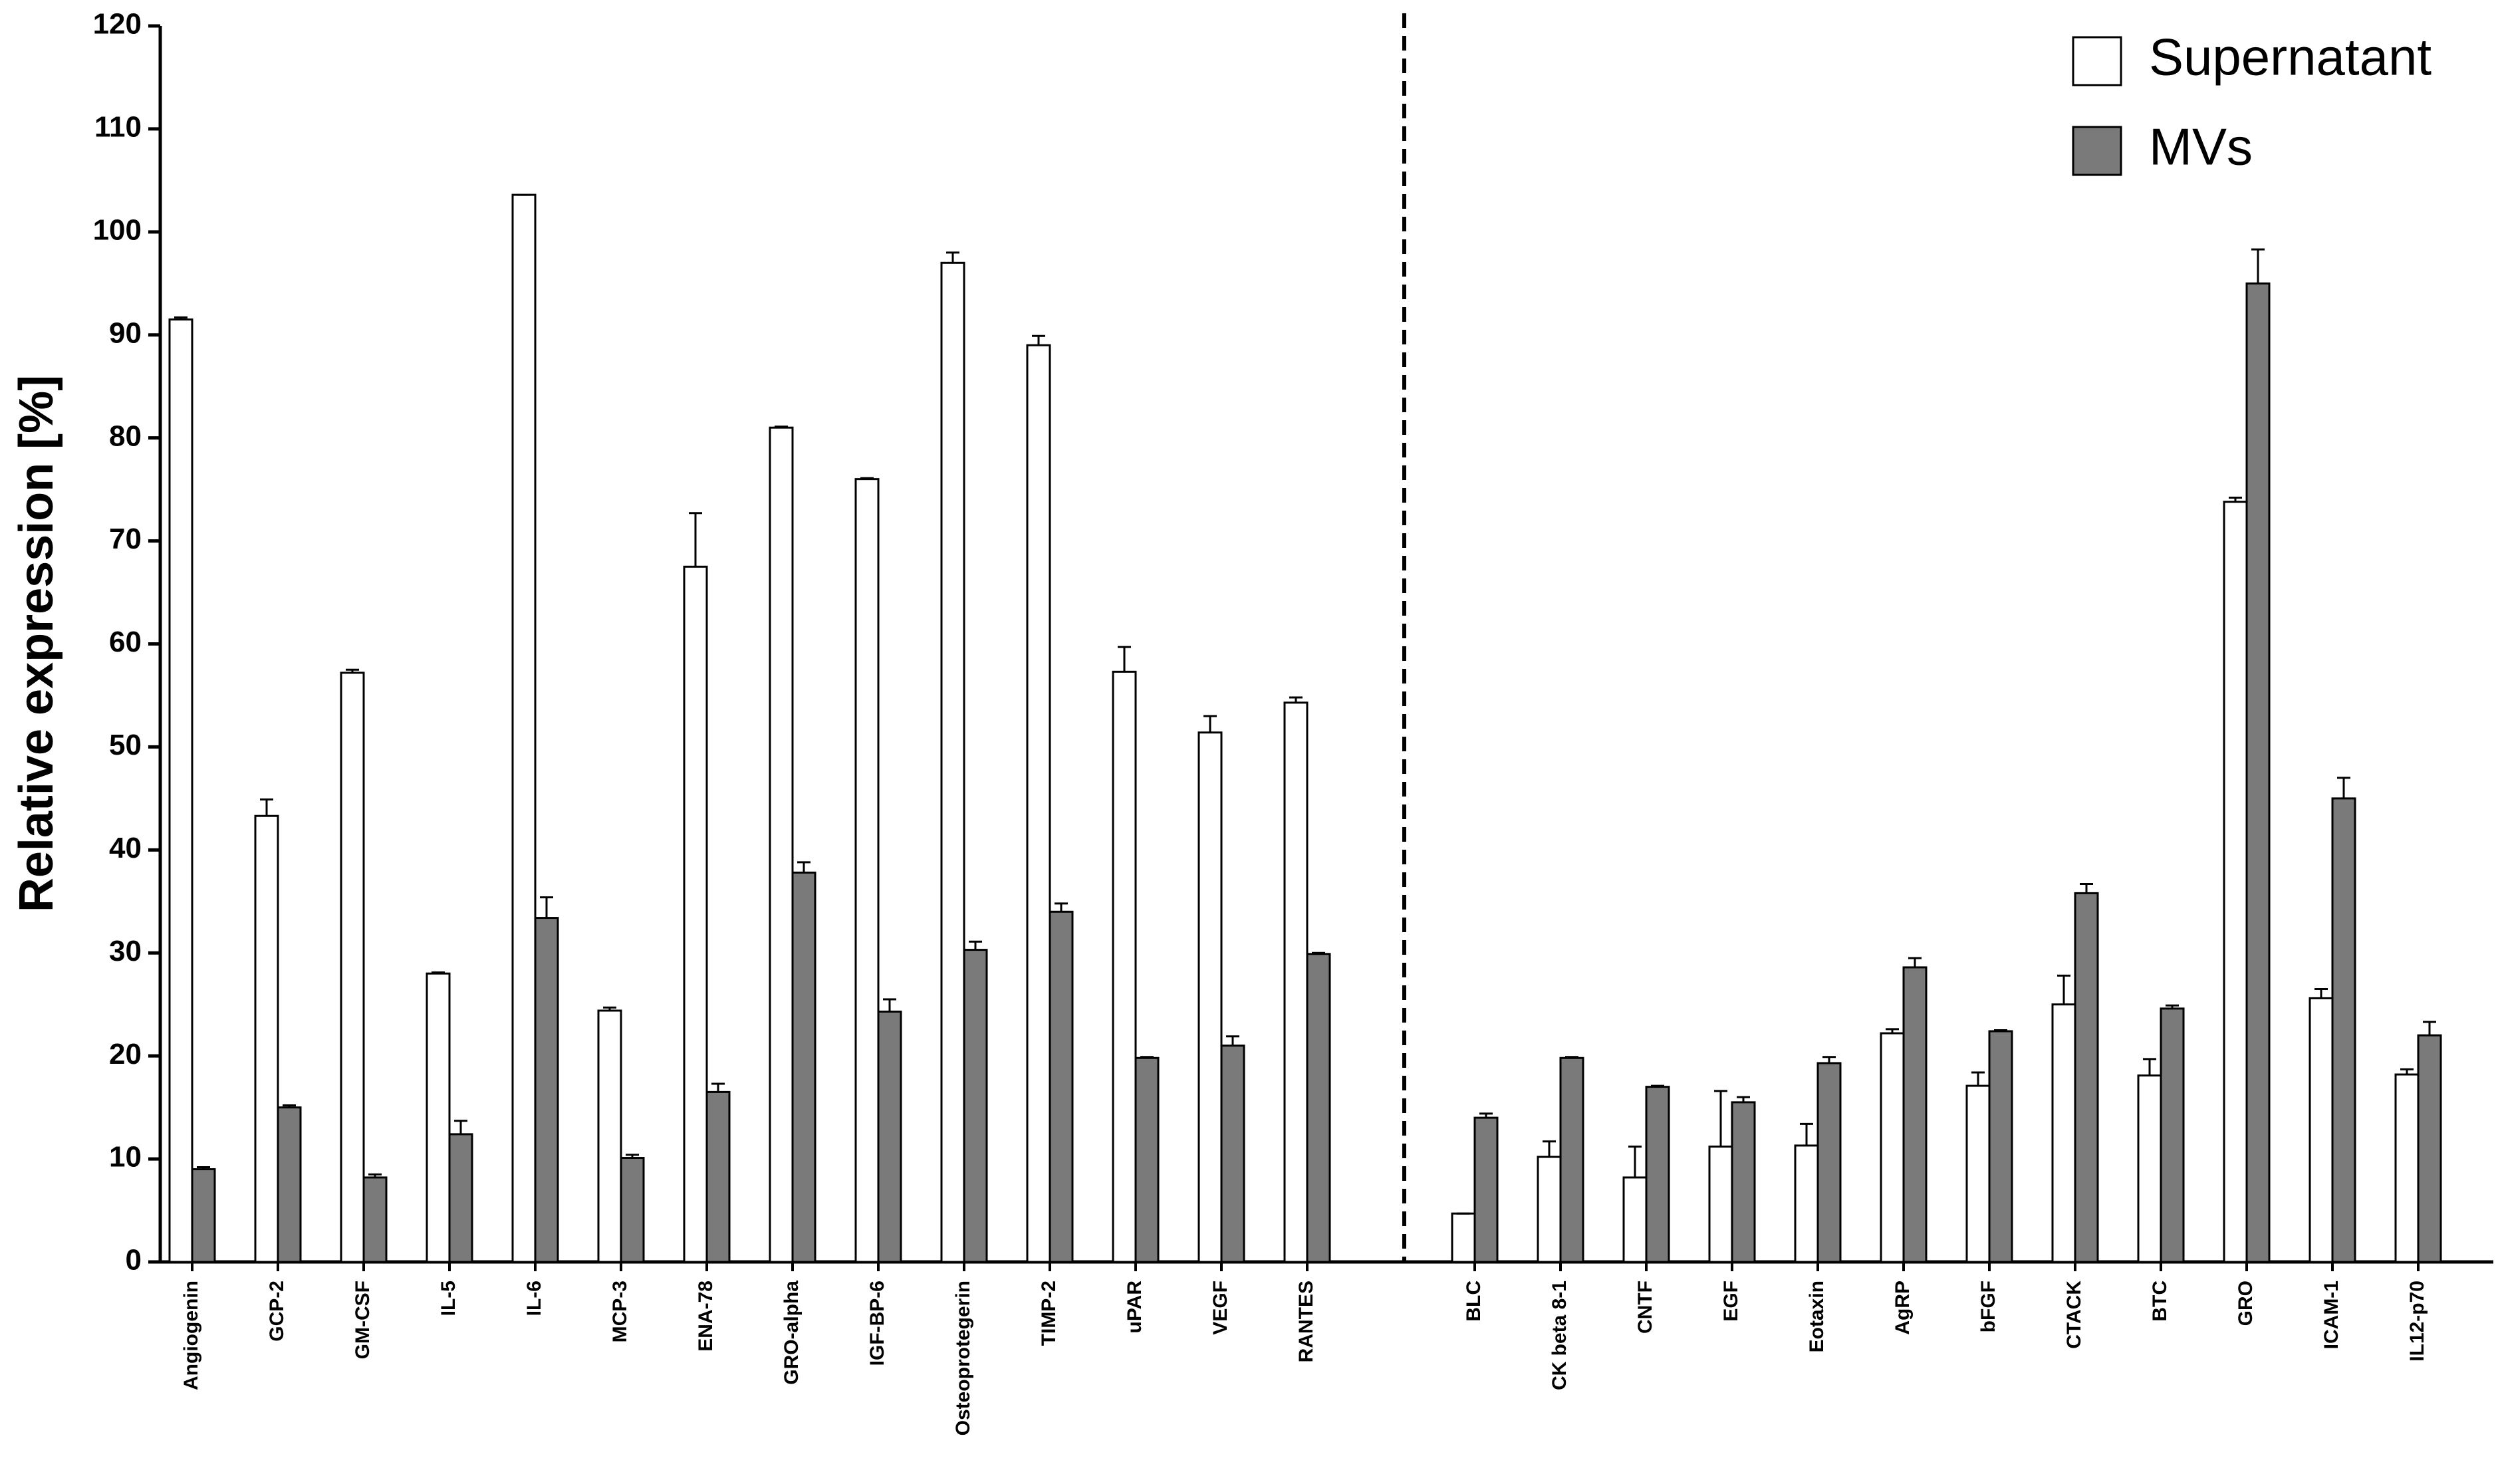 The image size is (2498, 1484). Describe the element at coordinates (2290, 57) in the screenshot. I see `legend-label: Supernatant` at that location.